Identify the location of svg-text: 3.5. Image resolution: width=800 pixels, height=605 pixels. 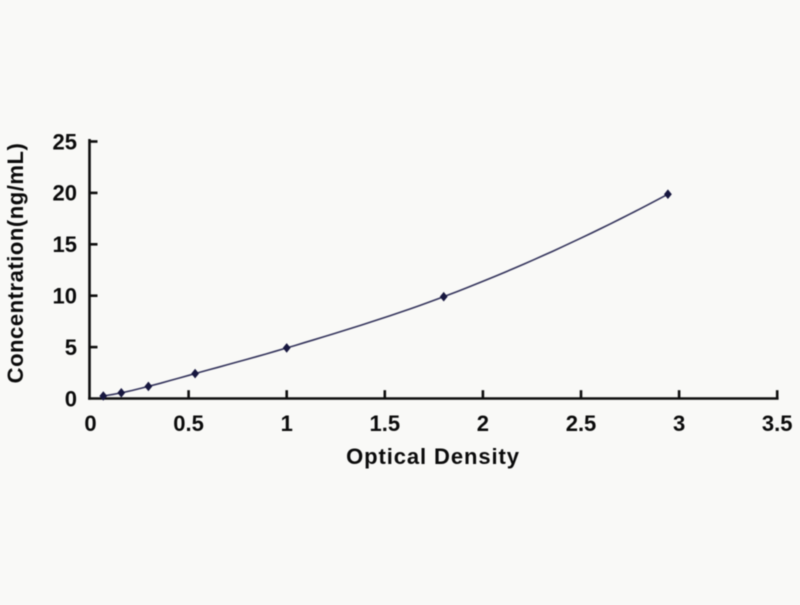
(777, 423).